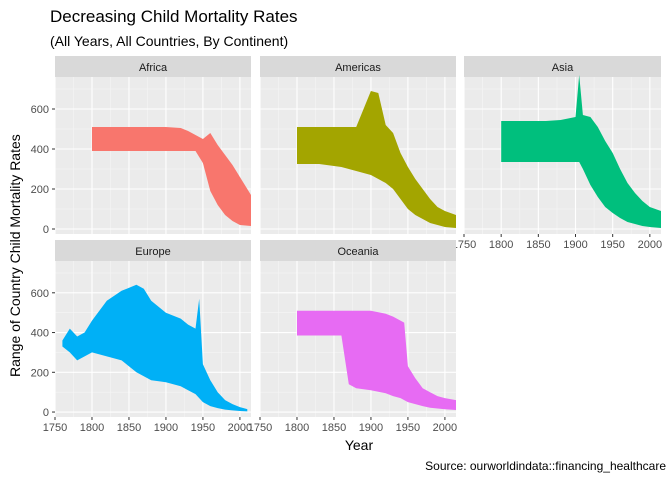 This screenshot has height=480, width=672. What do you see at coordinates (359, 445) in the screenshot?
I see `x-axis-label: Year` at bounding box center [359, 445].